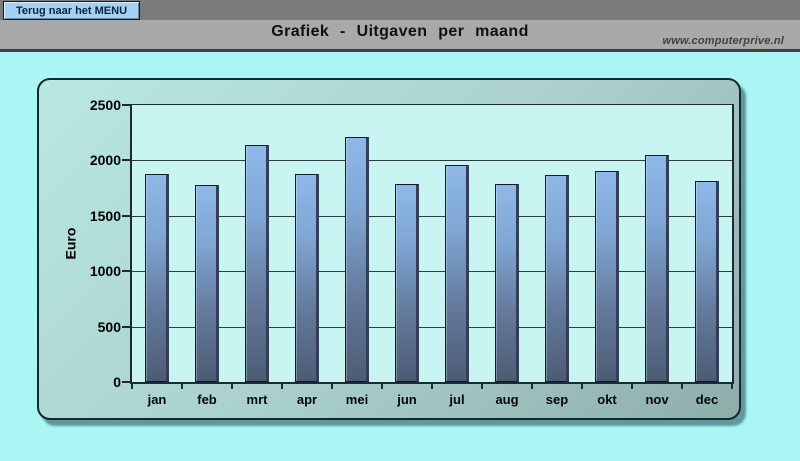 This screenshot has width=800, height=461. I want to click on header-title-bar, so click(400, 34).